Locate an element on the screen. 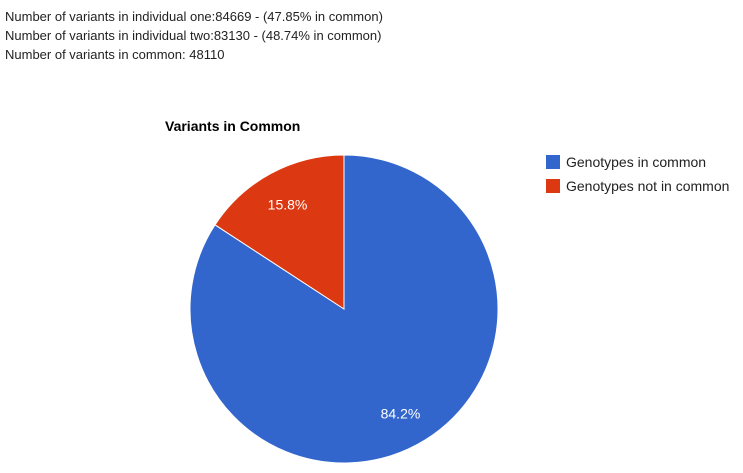  pie-slice-labels: 84.2% 15.8% is located at coordinates (344, 309).